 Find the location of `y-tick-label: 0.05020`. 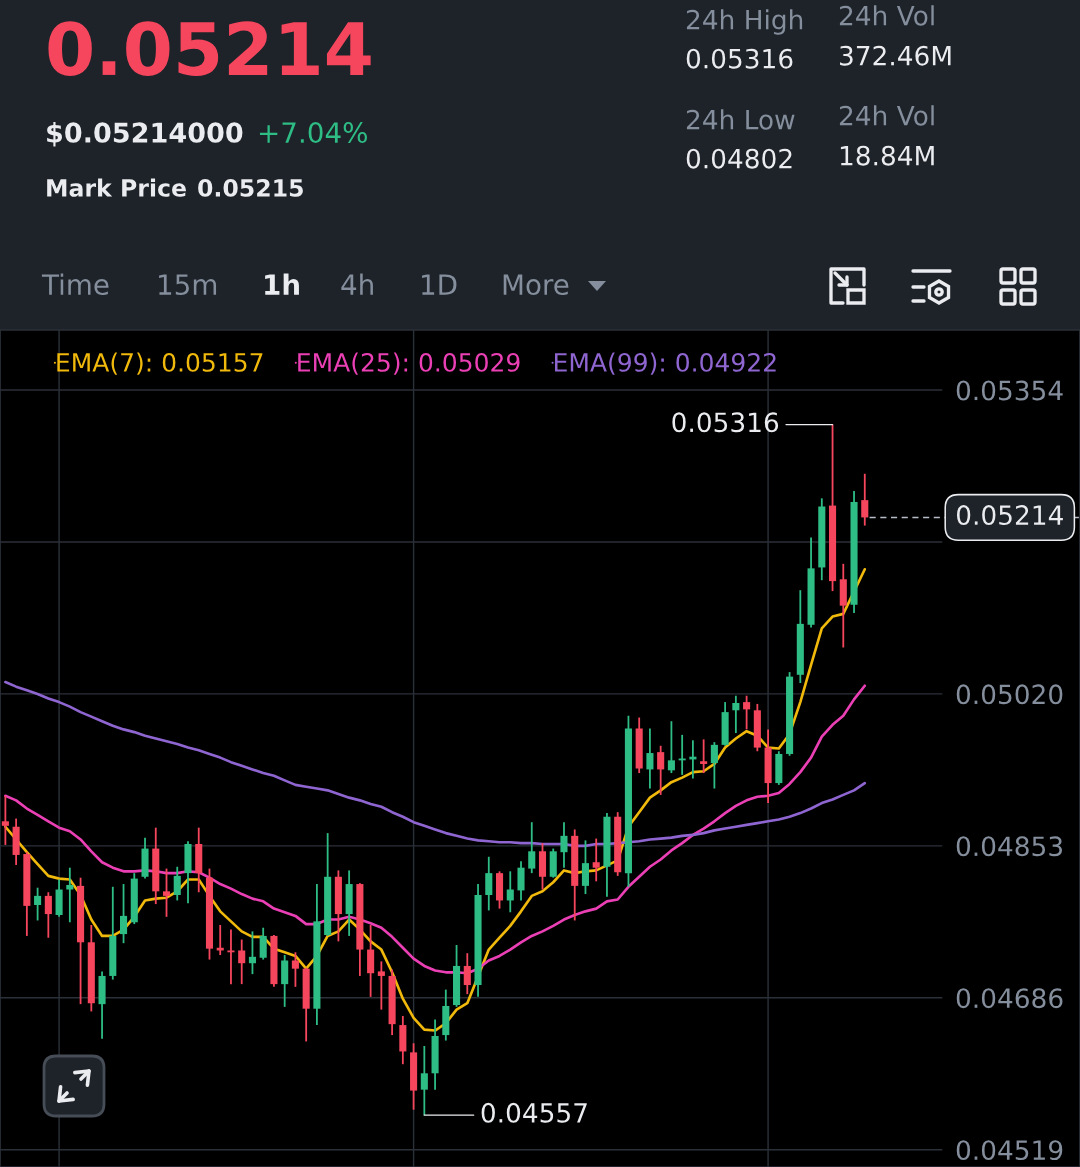

y-tick-label: 0.05020 is located at coordinates (1009, 694).